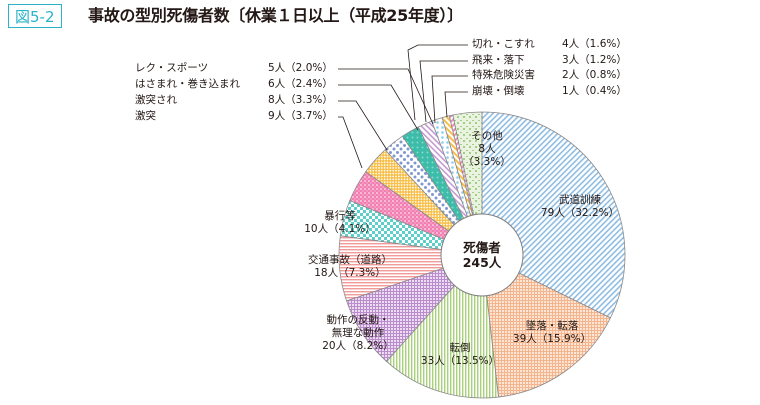  What do you see at coordinates (300, 68) in the screenshot?
I see `value-rec-sports: 5人（2.0%）` at bounding box center [300, 68].